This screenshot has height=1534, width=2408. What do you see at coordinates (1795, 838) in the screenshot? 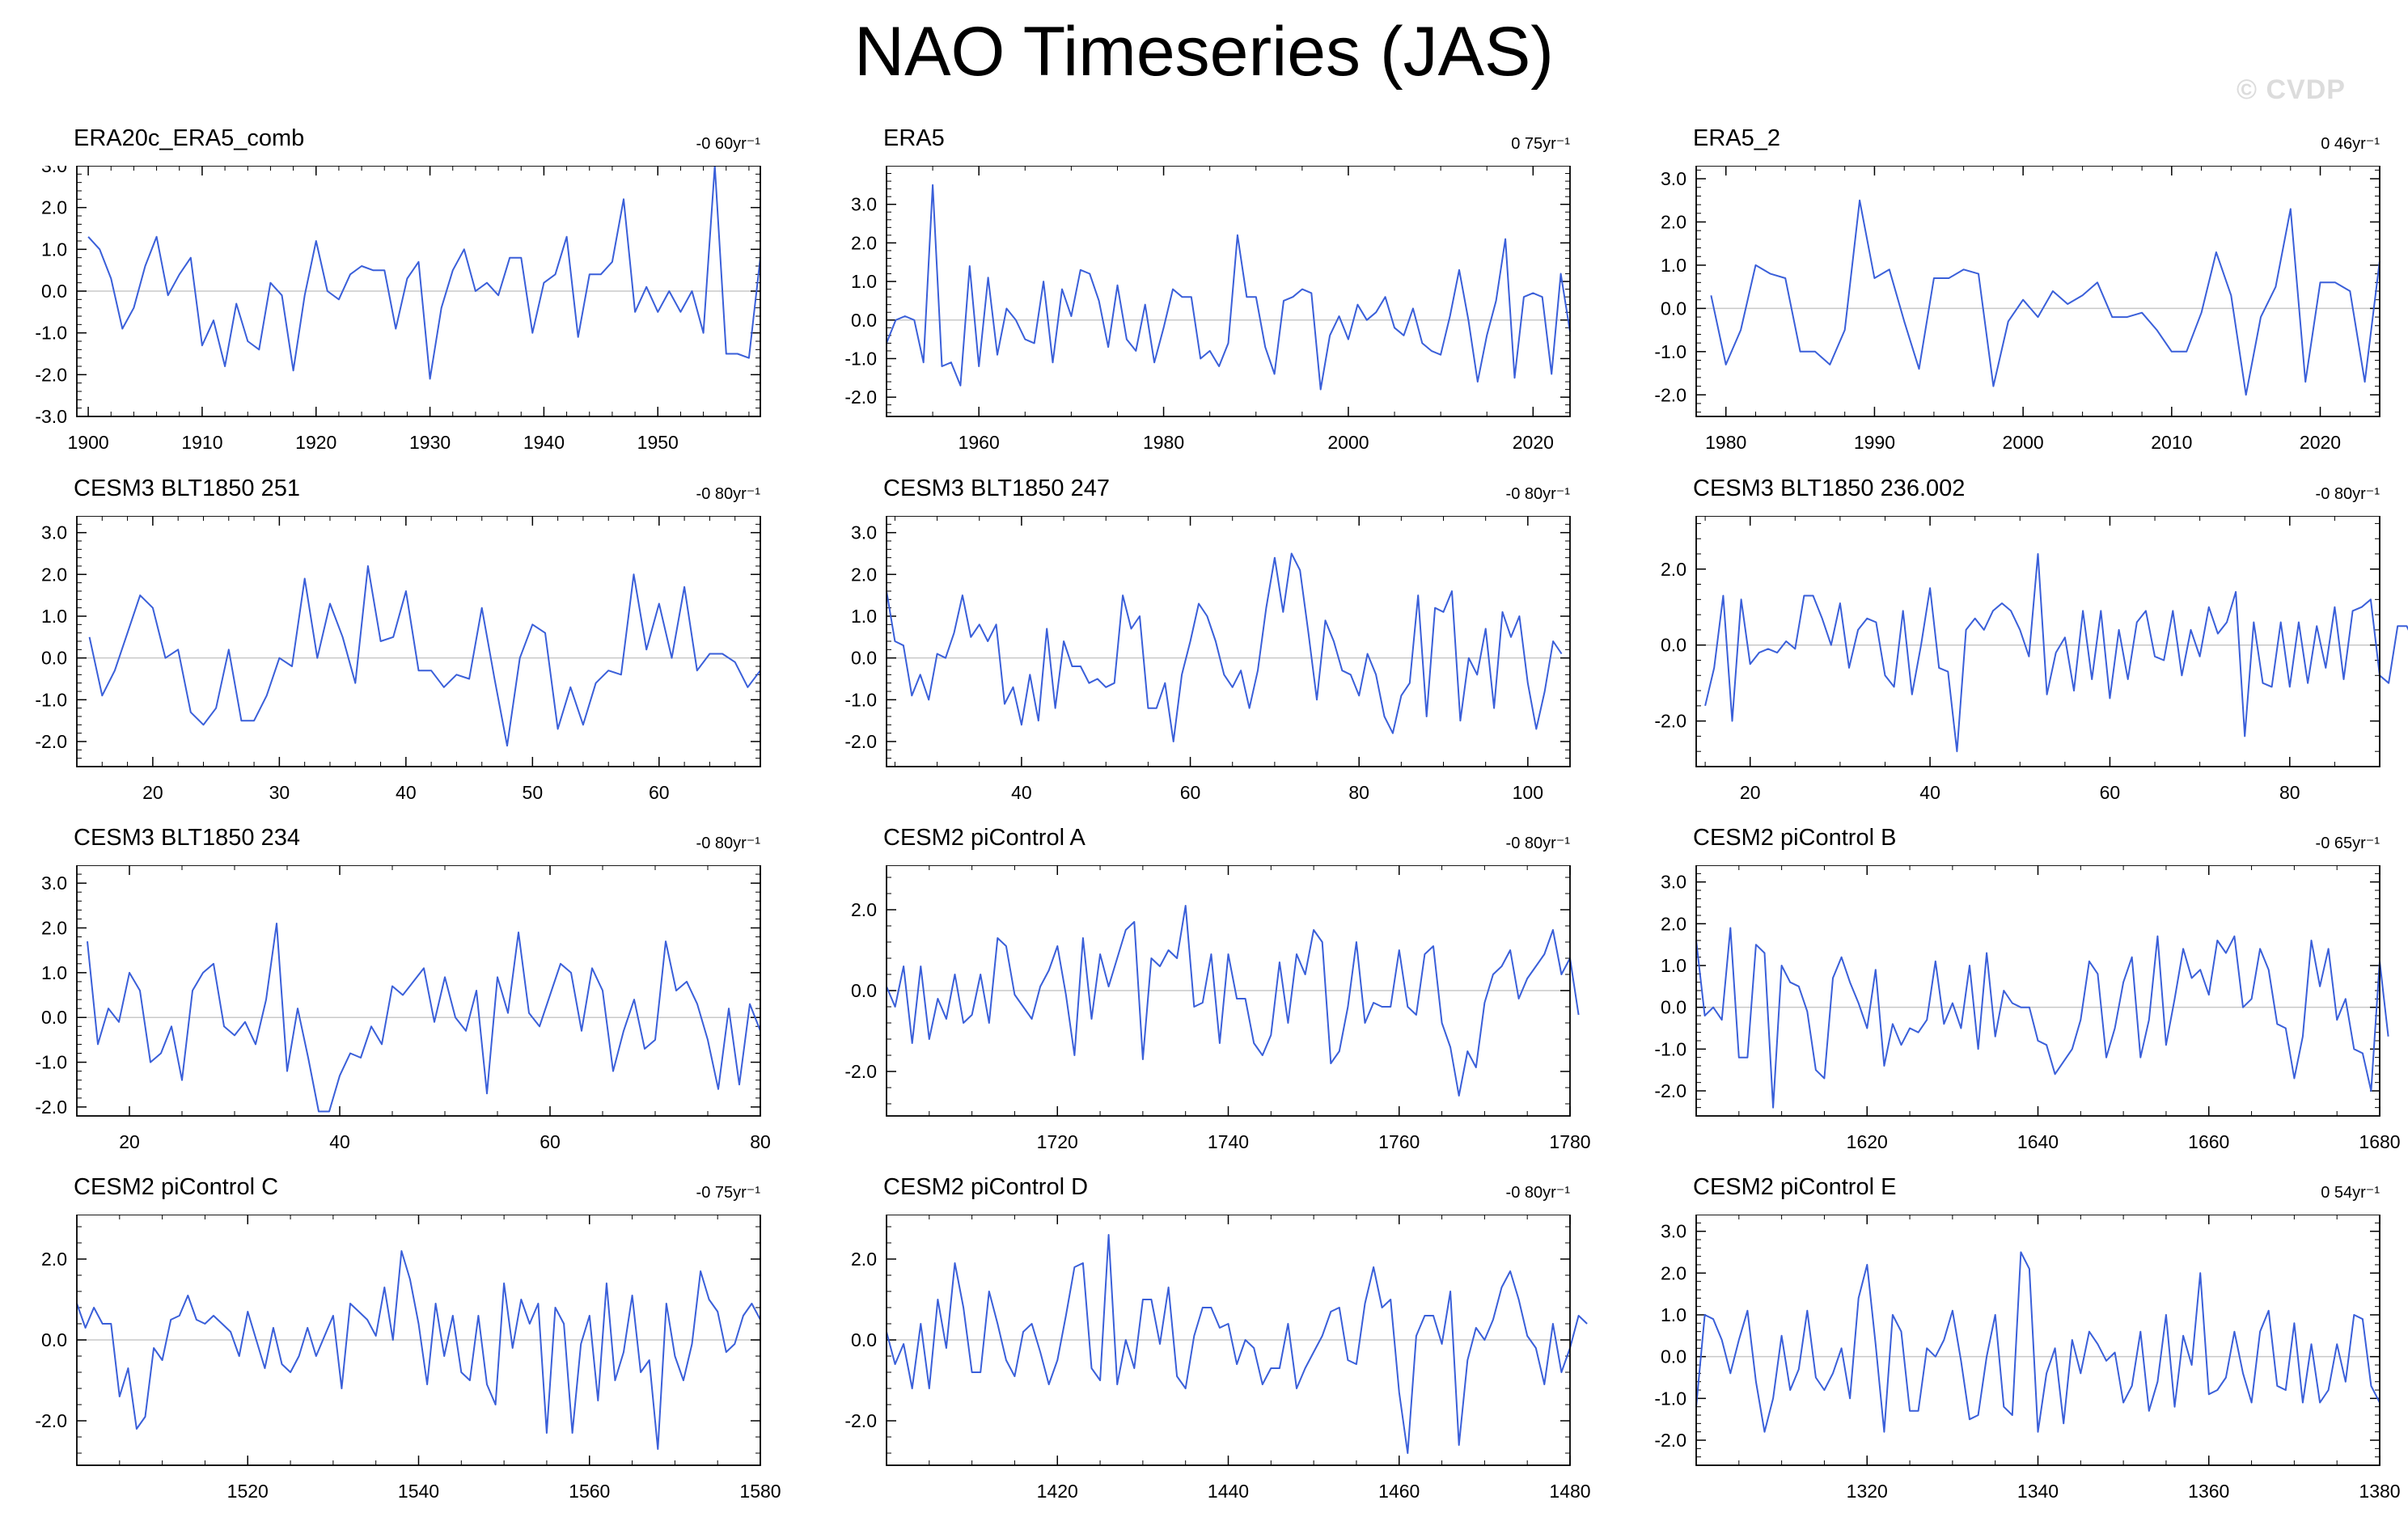
I see `panel-title: CESM2 piControl B` at bounding box center [1795, 838].